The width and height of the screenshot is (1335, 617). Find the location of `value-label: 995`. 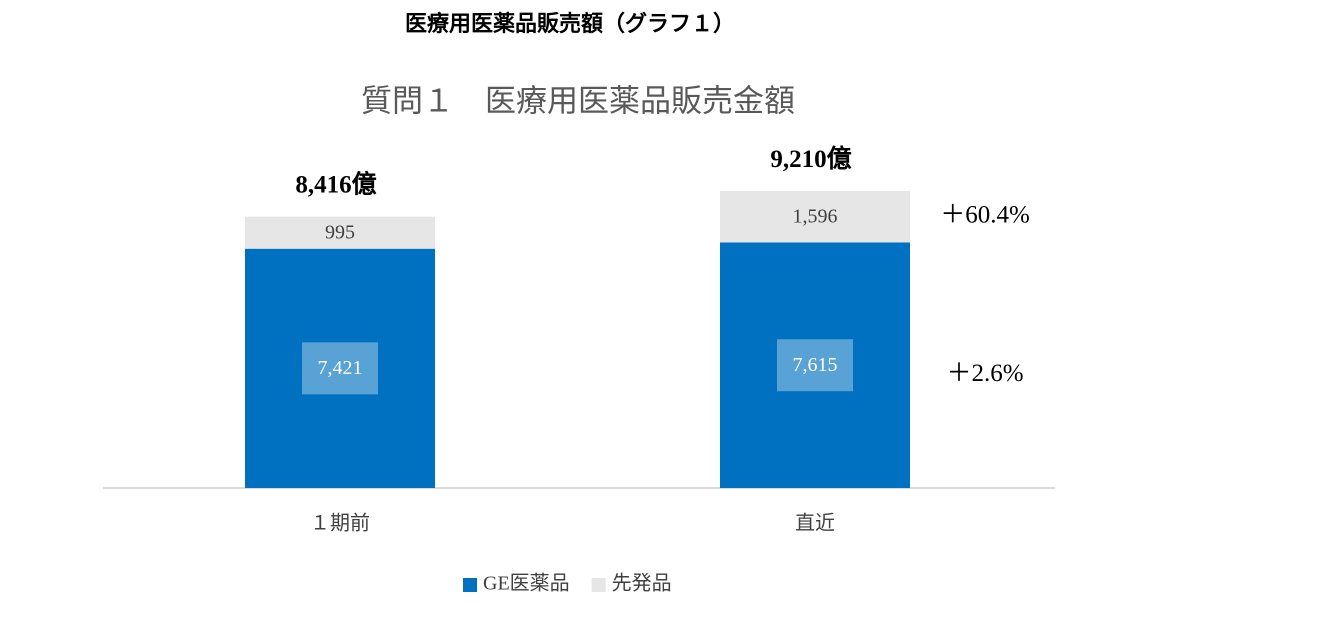

value-label: 995 is located at coordinates (340, 232).